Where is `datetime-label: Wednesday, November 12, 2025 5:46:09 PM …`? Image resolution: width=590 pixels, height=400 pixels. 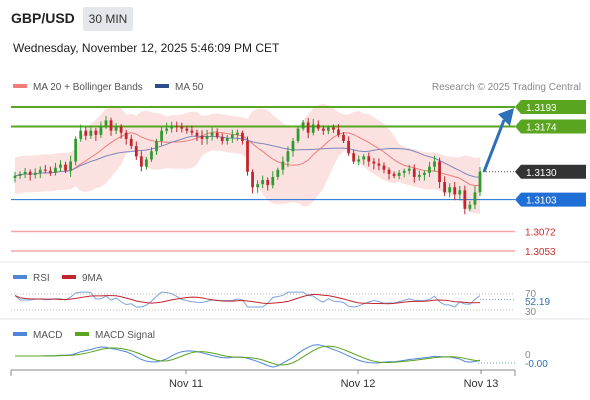
datetime-label: Wednesday, November 12, 2025 5:46:09 PM … is located at coordinates (146, 48).